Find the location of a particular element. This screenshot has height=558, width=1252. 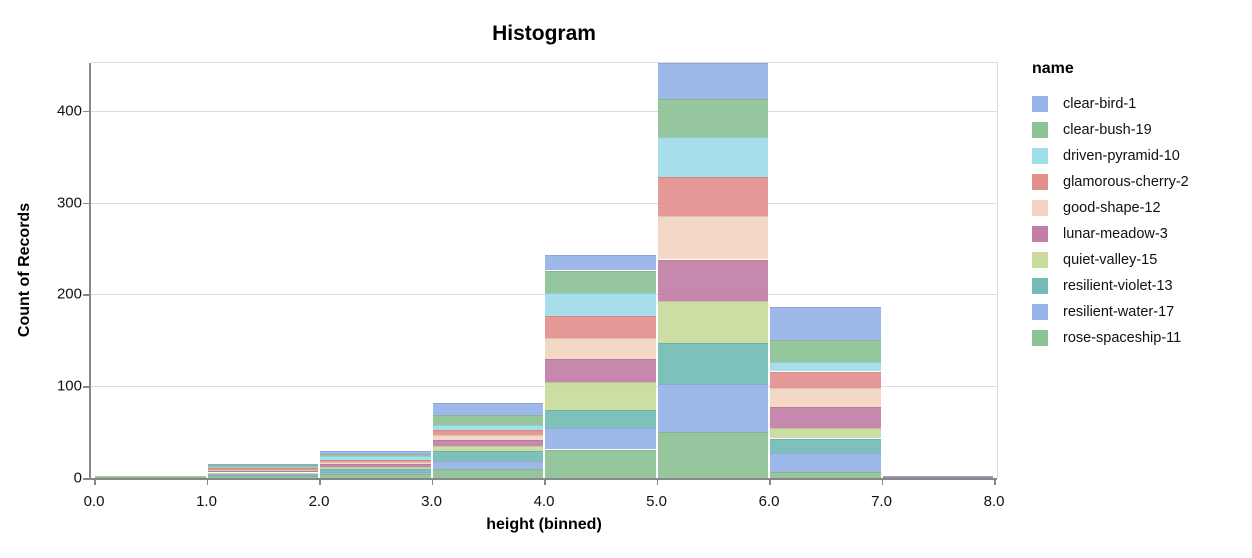

bar-segment-glamorous-cherry-2-bin1 is located at coordinates (262, 468).